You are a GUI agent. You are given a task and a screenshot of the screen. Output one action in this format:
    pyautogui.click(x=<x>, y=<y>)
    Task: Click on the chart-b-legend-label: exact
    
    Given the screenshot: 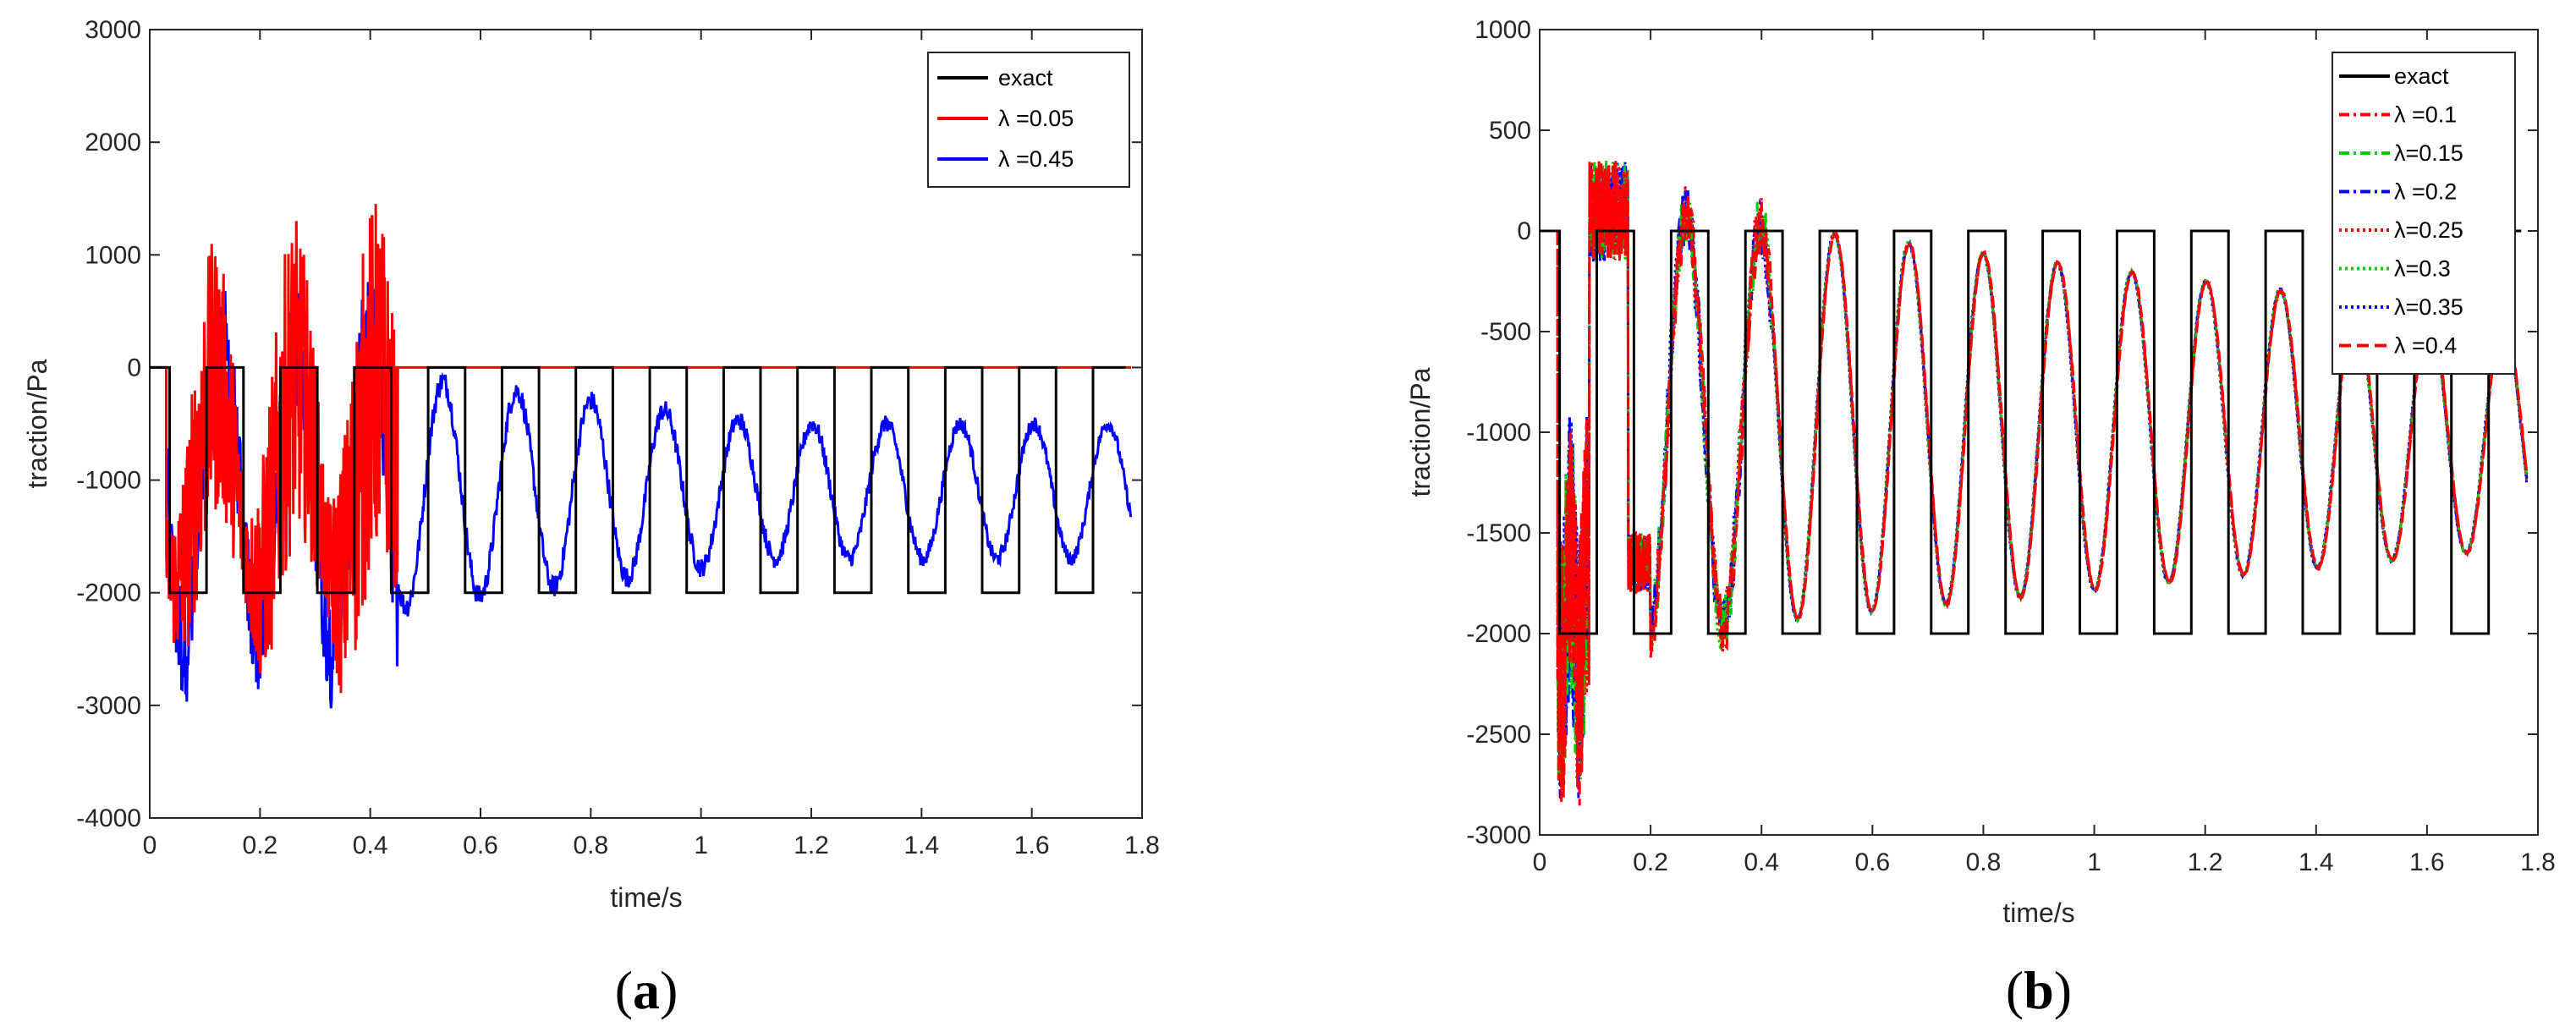 What is the action you would take?
    pyautogui.click(x=2421, y=76)
    